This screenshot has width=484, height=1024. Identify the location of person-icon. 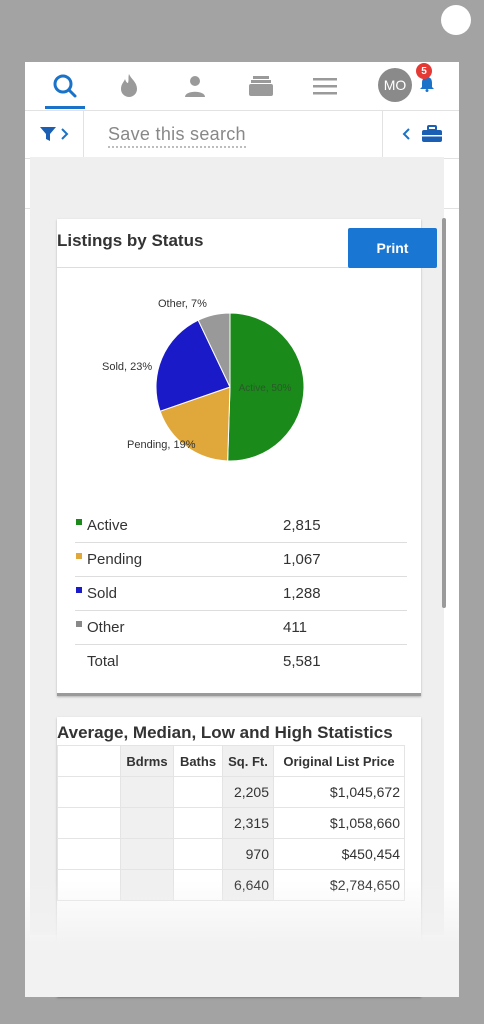
(195, 86).